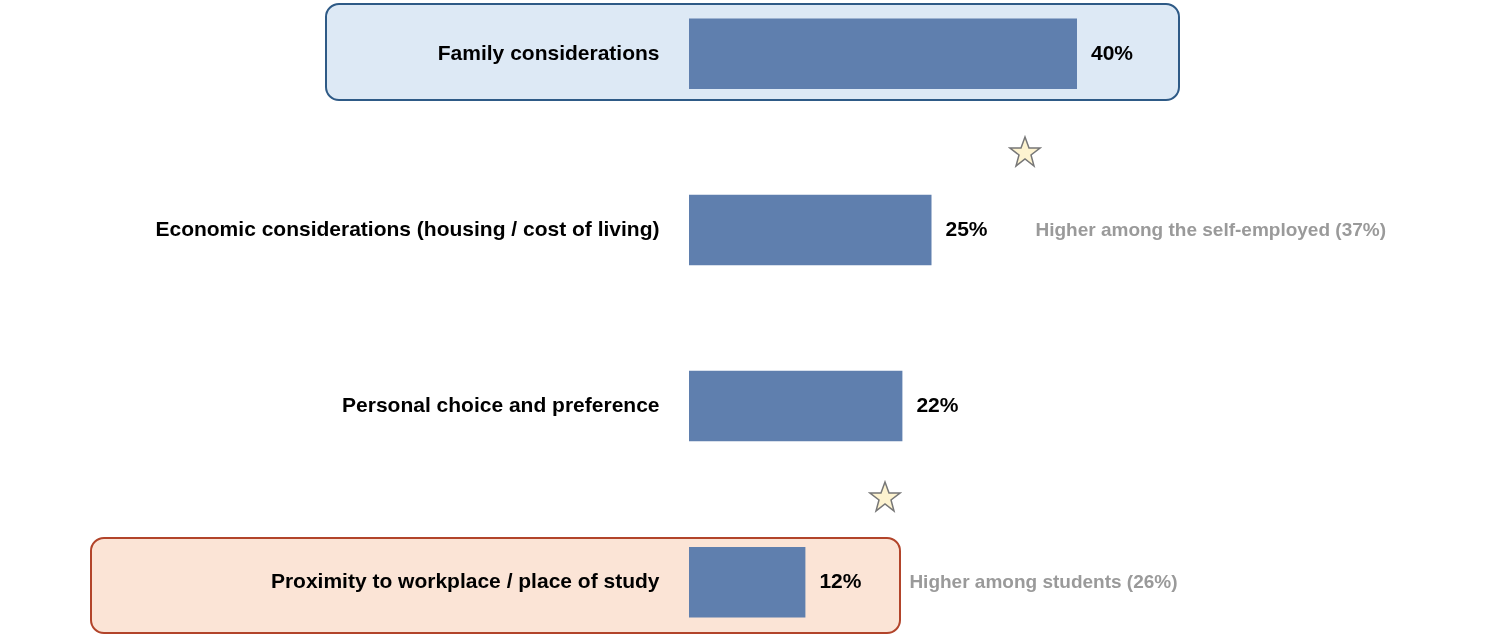  Describe the element at coordinates (1112, 52) in the screenshot. I see `data-label: 40%` at that location.